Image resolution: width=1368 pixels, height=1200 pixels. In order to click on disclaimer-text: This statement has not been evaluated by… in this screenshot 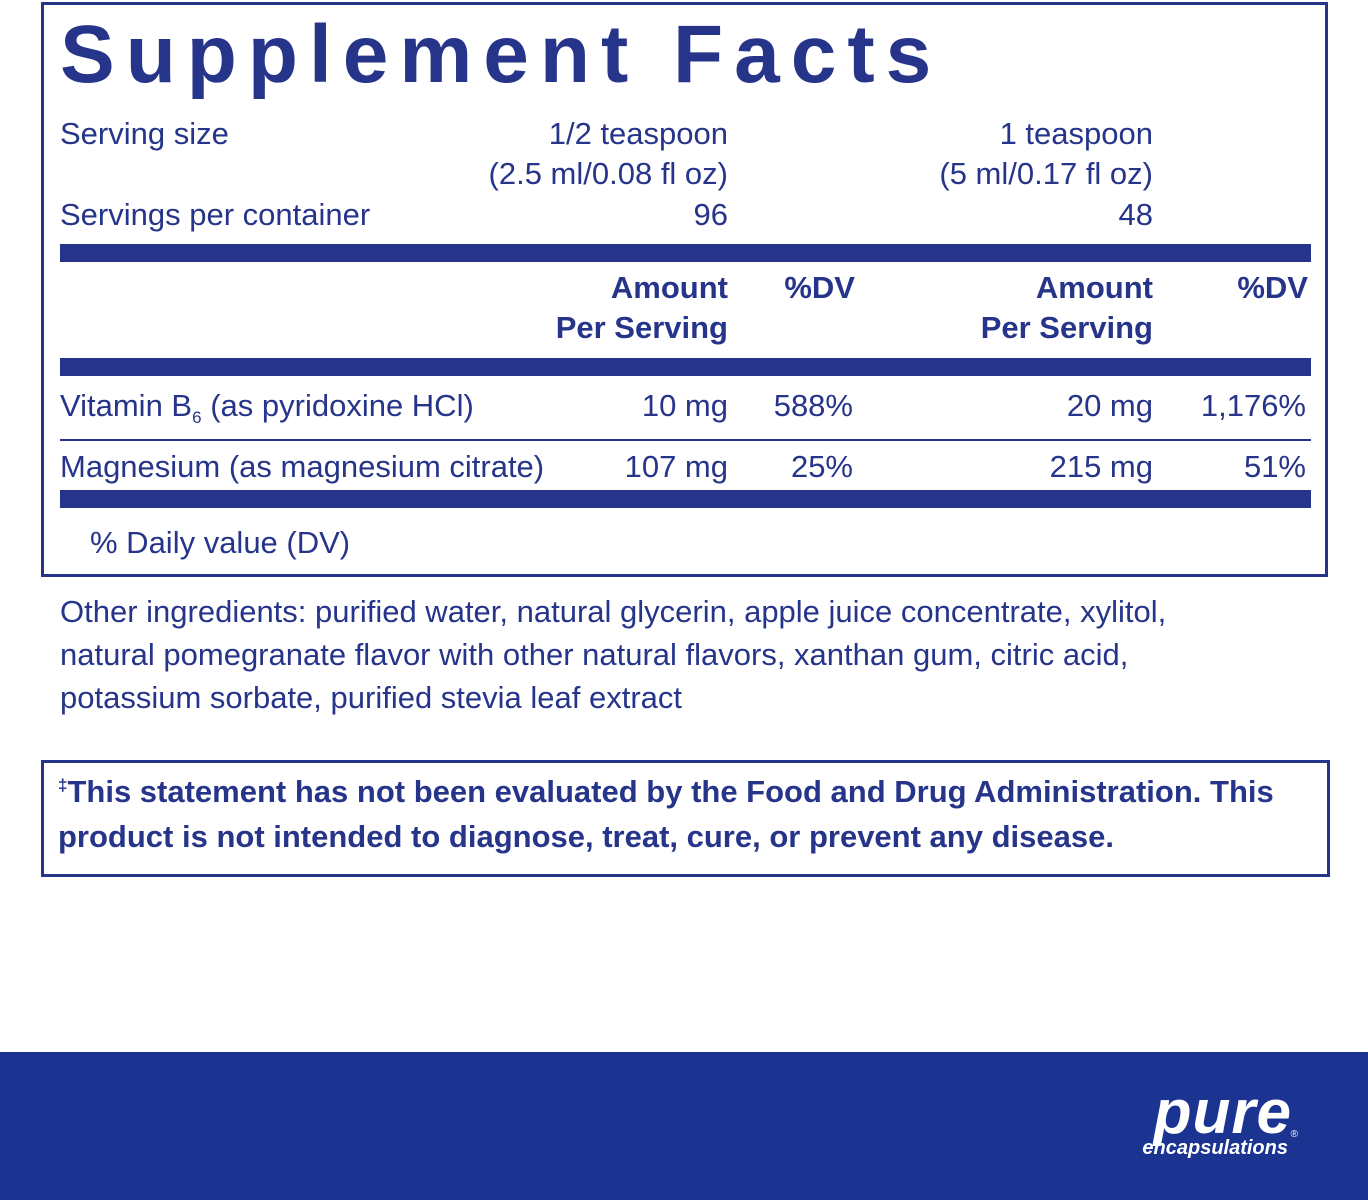, I will do `click(670, 791)`.